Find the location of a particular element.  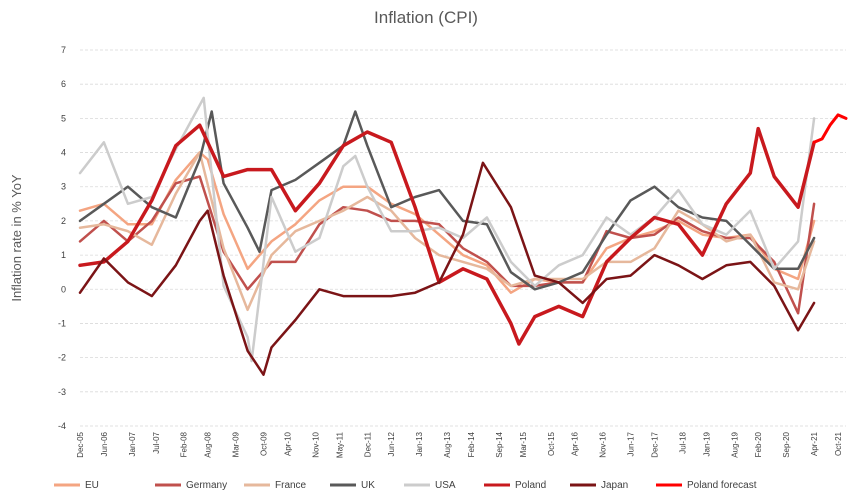

x-tick-label: Apr-16 is located at coordinates (575, 443).